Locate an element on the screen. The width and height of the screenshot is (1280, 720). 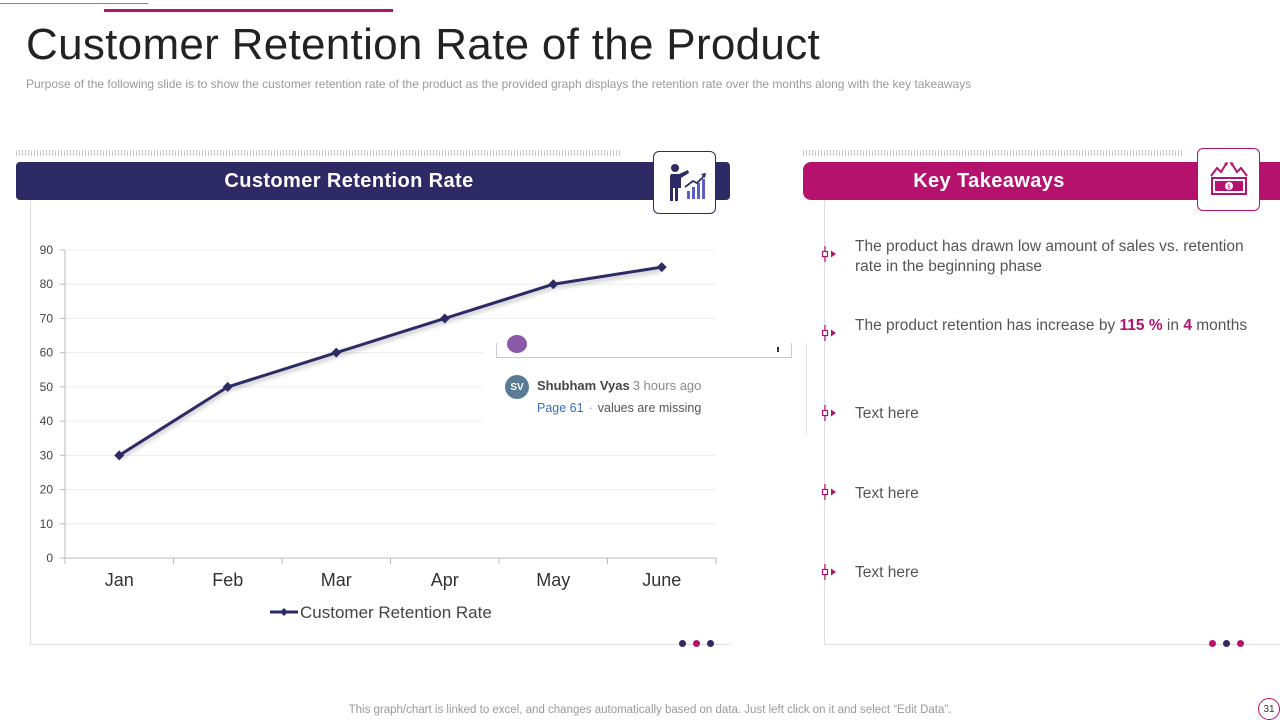
series-line is located at coordinates (390, 361).